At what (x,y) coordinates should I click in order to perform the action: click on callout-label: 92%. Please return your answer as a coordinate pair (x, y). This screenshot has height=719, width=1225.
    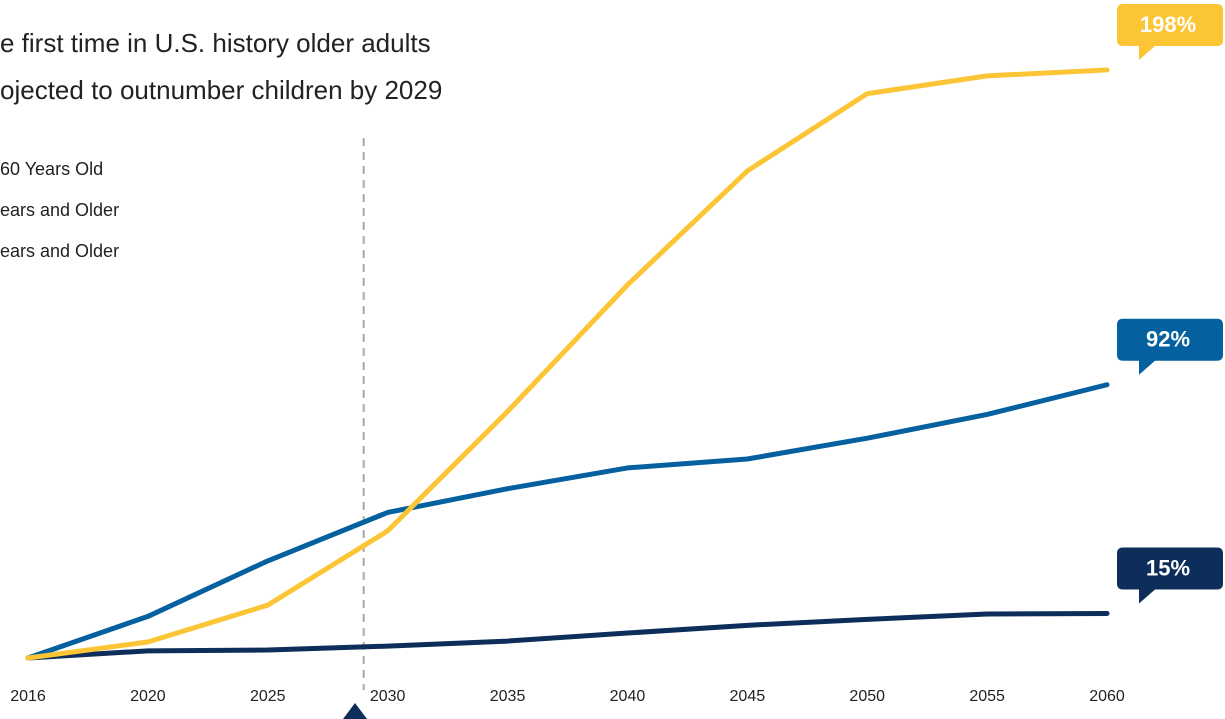
    Looking at the image, I should click on (1168, 339).